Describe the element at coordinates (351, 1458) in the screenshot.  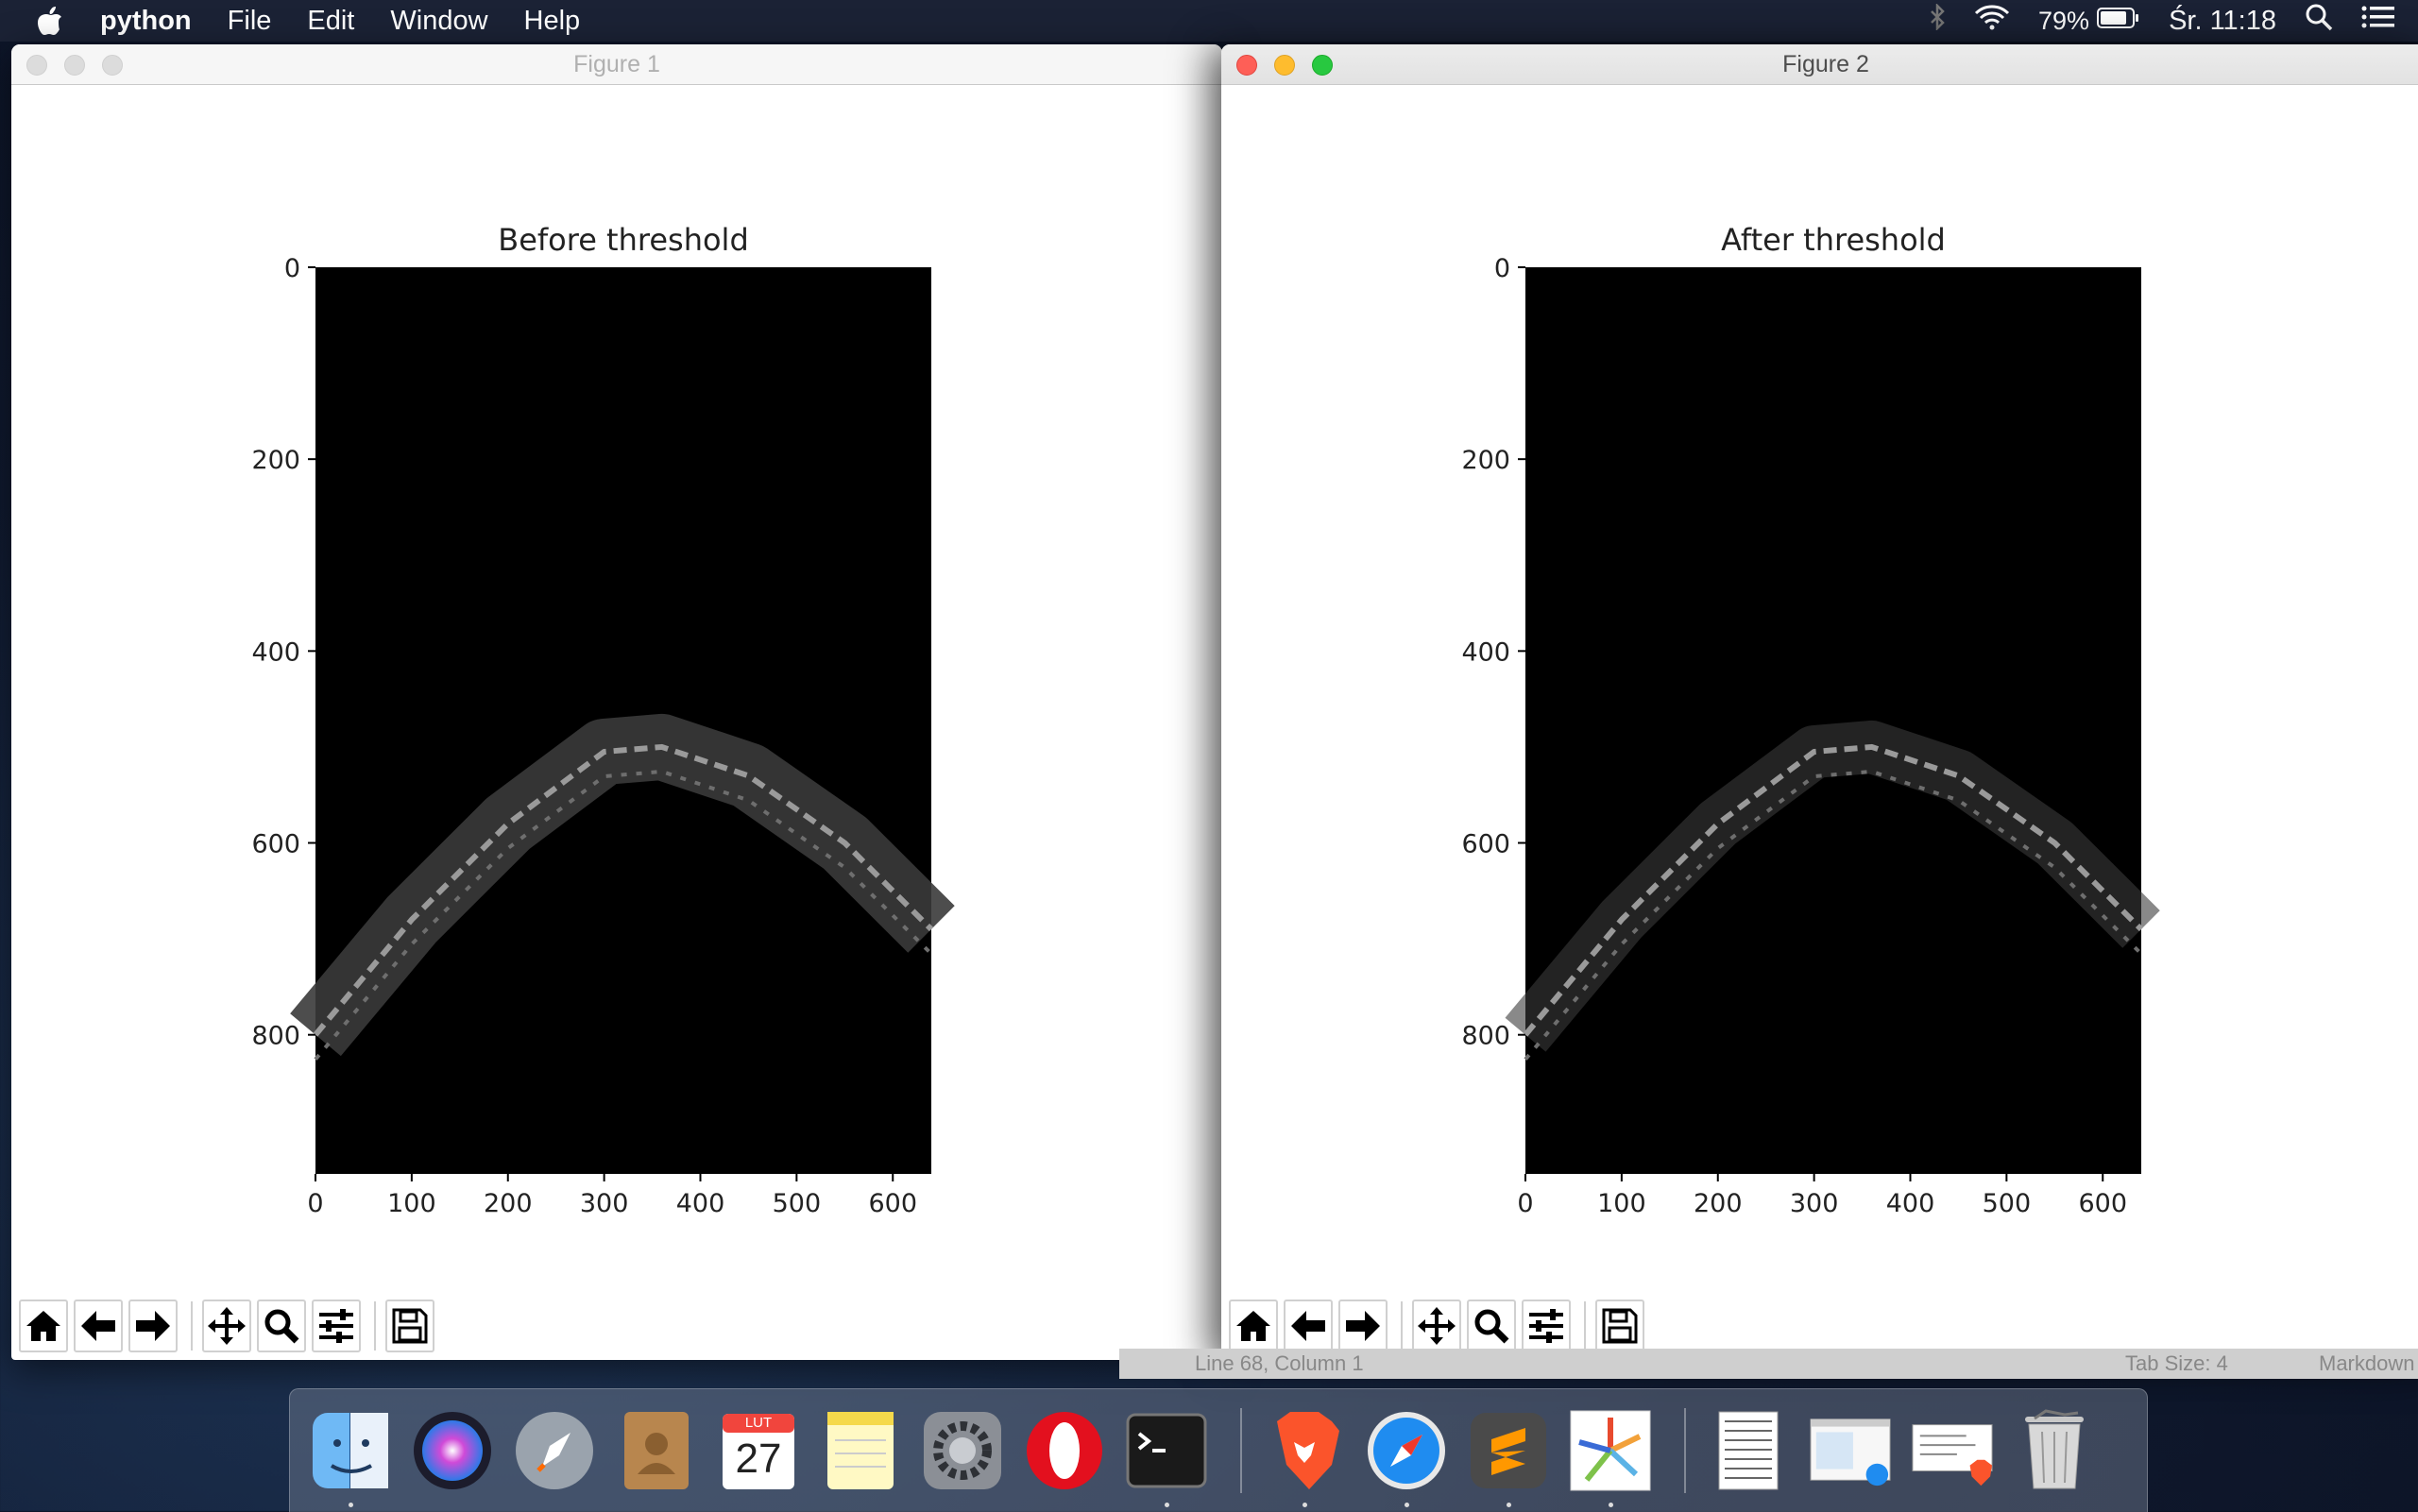
I see `finder-icon` at that location.